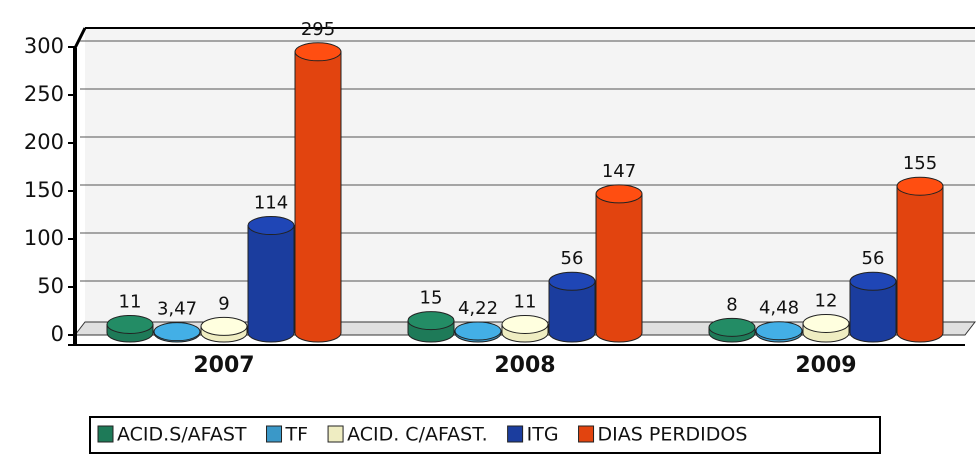  I want to click on y-tick-label: 200, so click(44, 142).